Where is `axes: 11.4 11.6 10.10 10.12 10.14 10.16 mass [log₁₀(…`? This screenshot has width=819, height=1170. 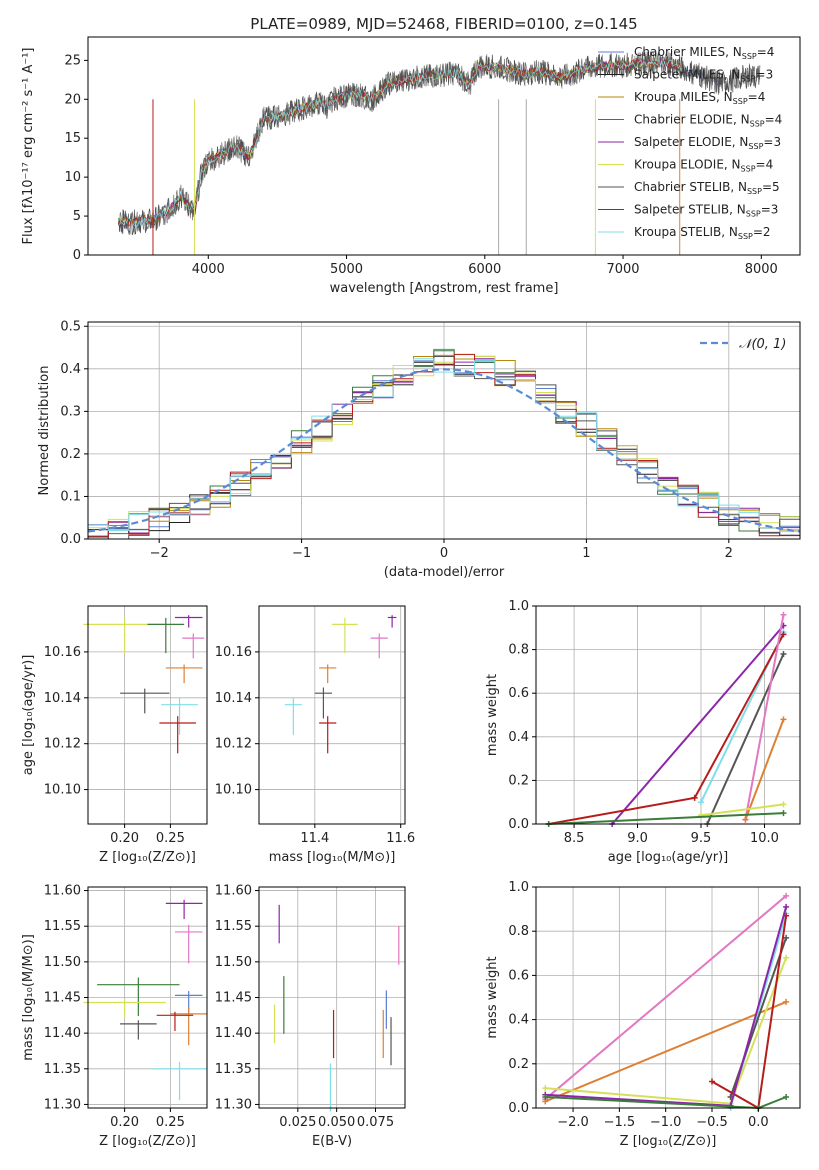 axes: 11.4 11.6 10.10 10.12 10.14 10.16 mass [log₁₀(… is located at coordinates (315, 735).